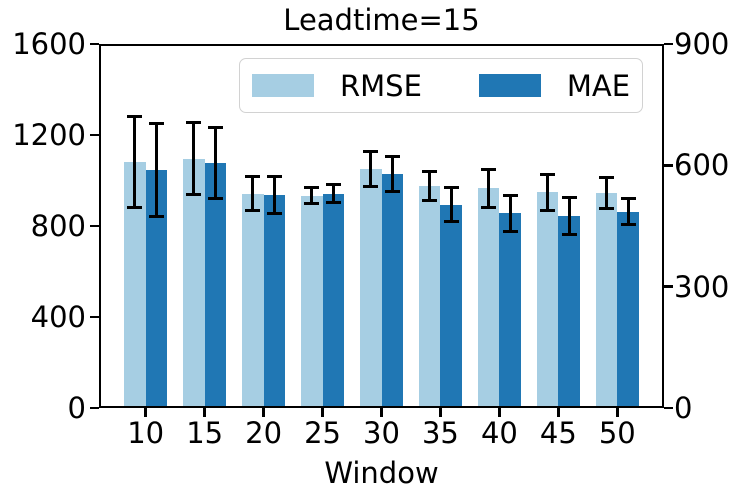 The height and width of the screenshot is (499, 747). What do you see at coordinates (264, 433) in the screenshot?
I see `x-axis-tick-label: 20` at bounding box center [264, 433].